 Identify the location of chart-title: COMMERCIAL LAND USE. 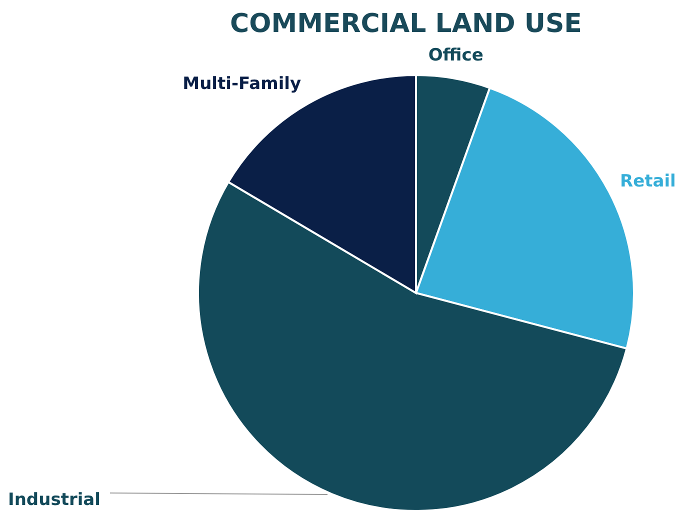
(406, 24).